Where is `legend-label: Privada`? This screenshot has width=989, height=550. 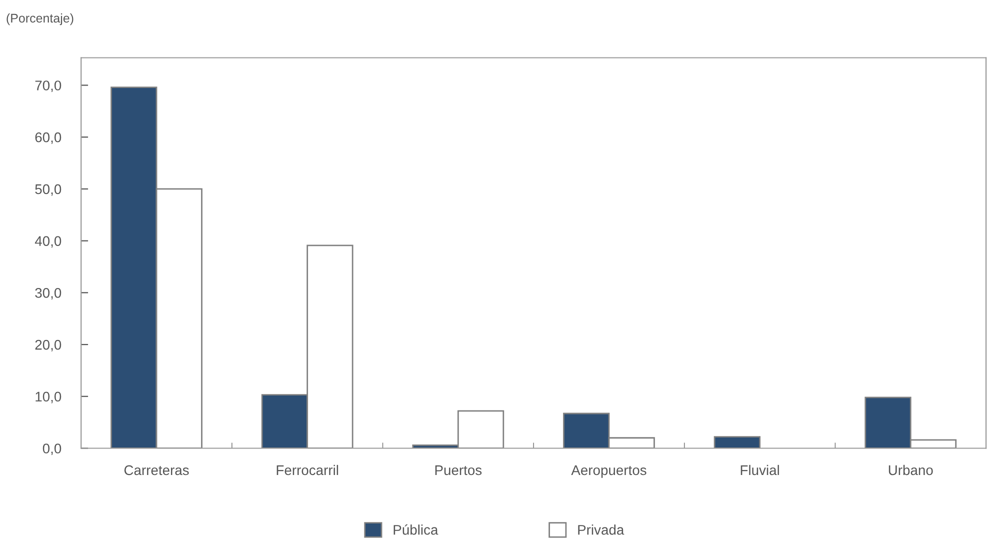
legend-label: Privada is located at coordinates (601, 529).